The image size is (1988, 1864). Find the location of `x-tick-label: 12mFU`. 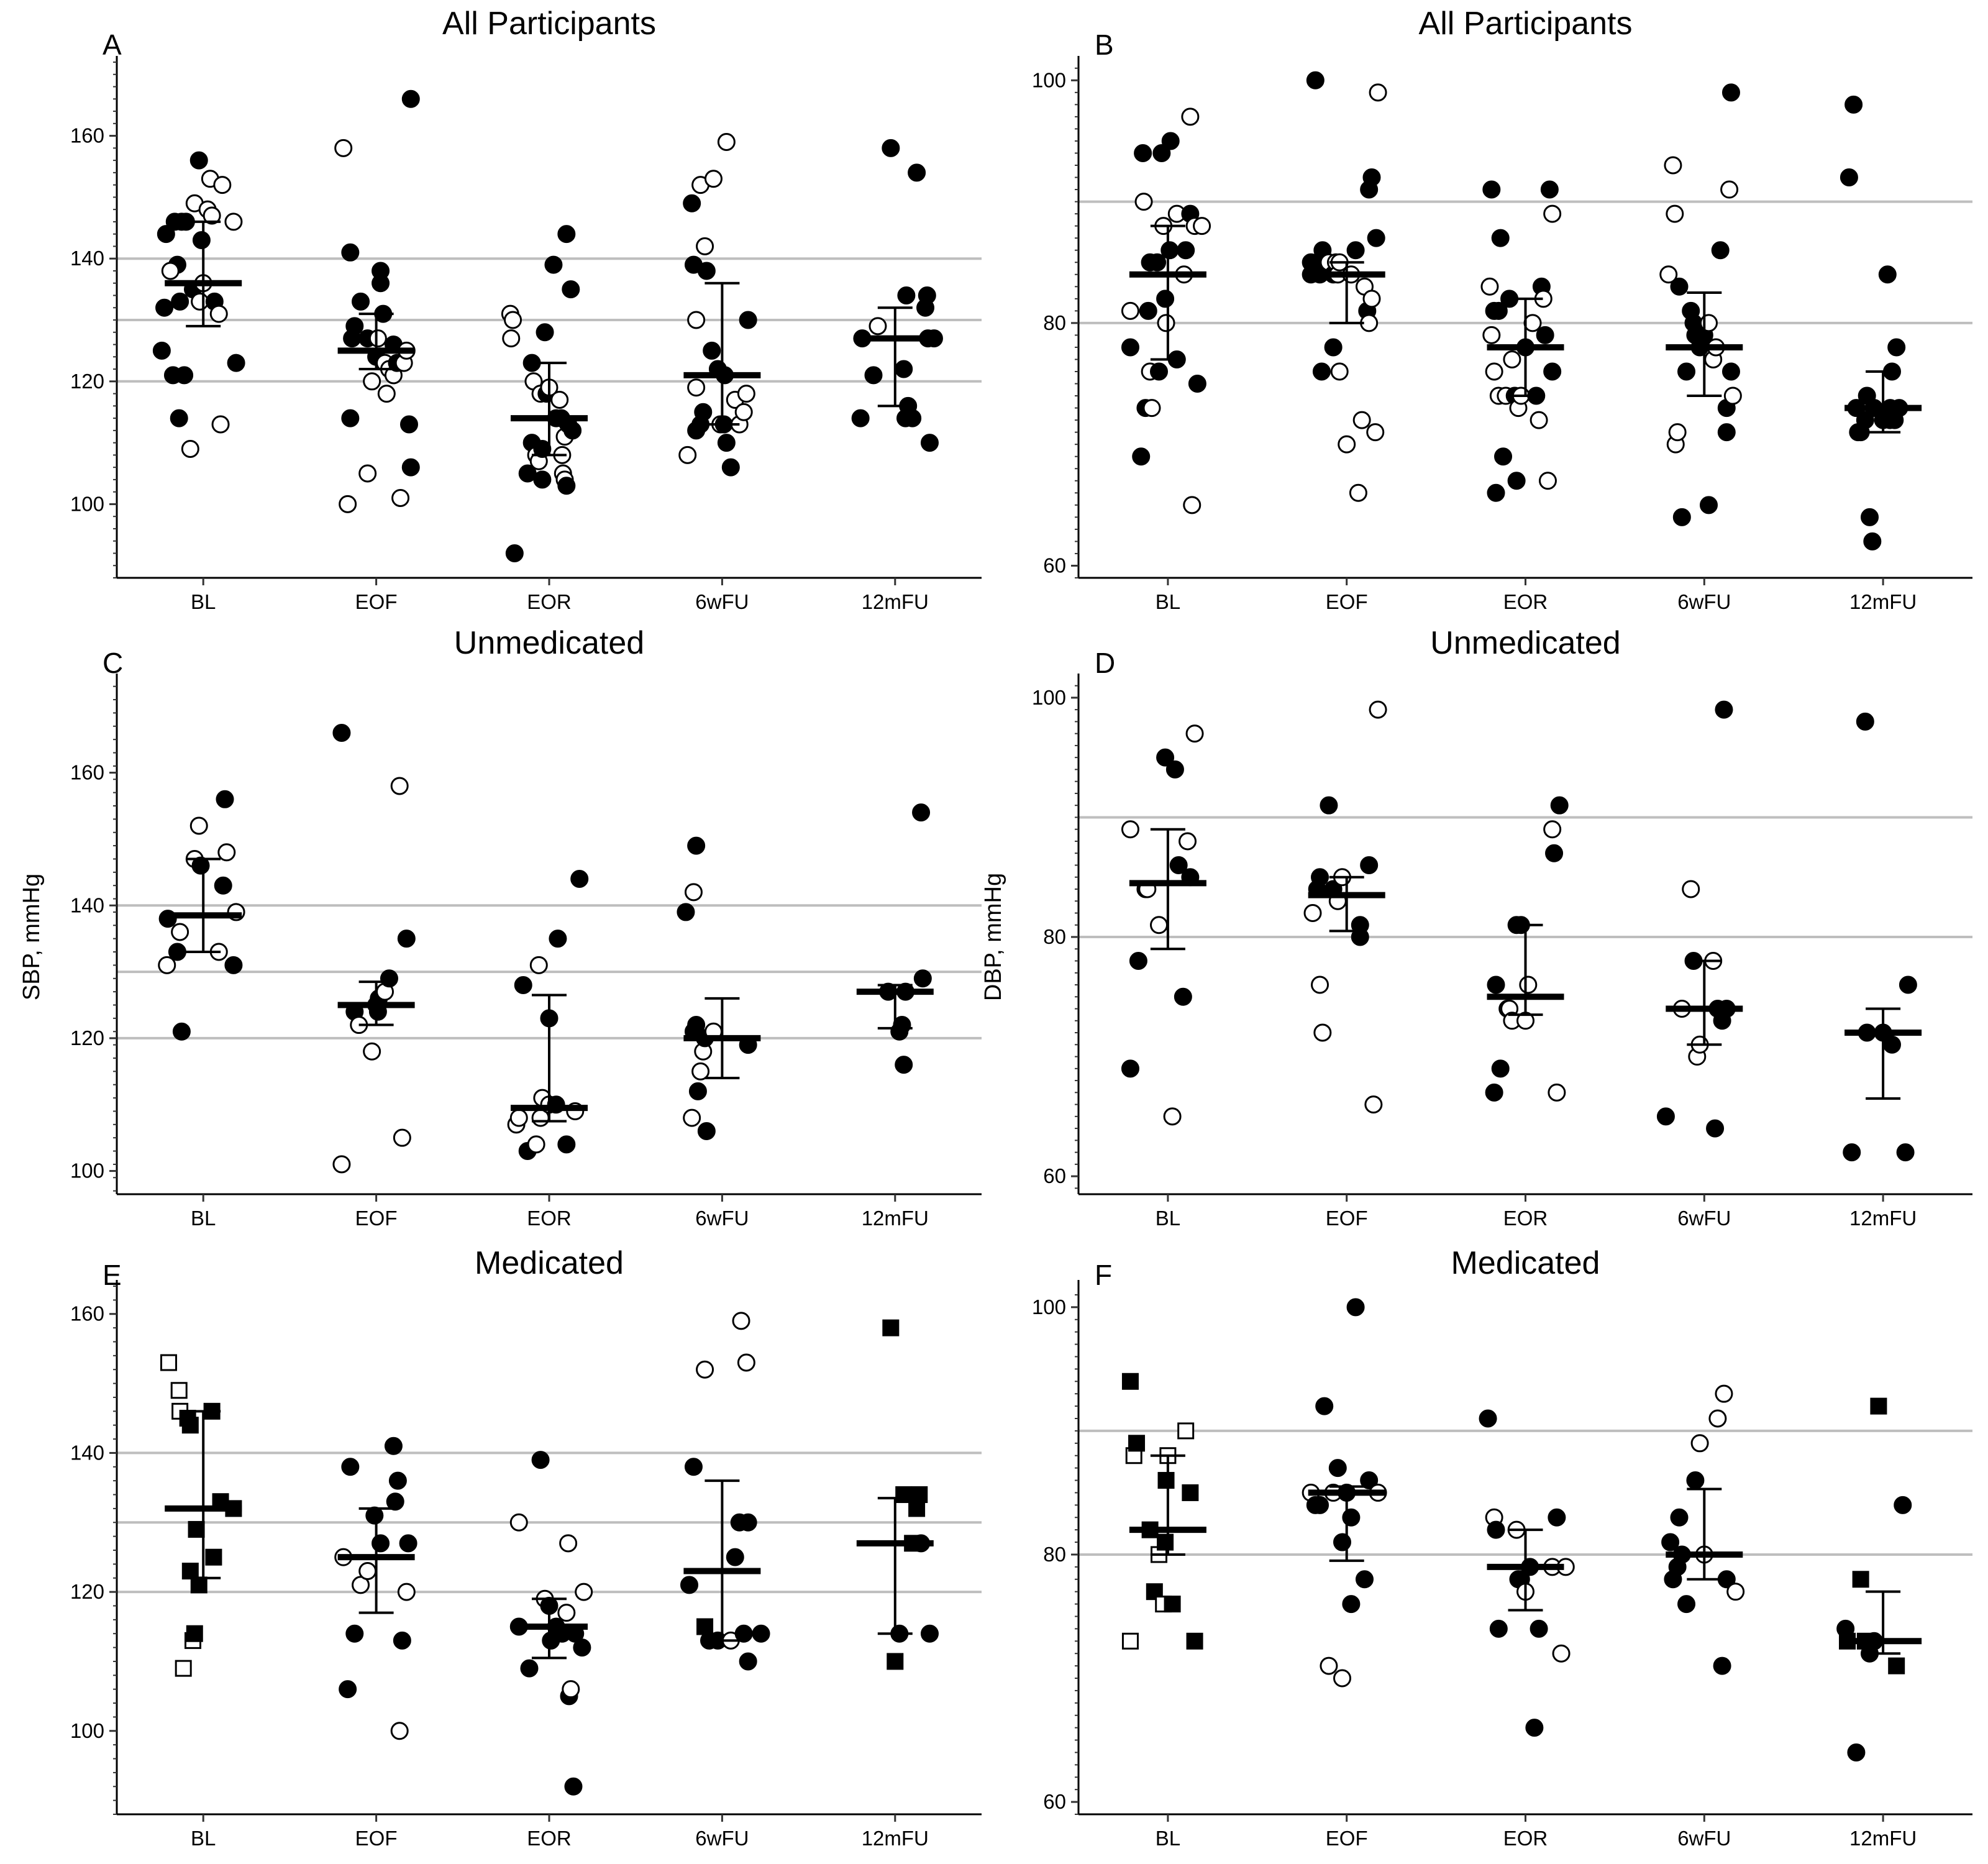

x-tick-label: 12mFU is located at coordinates (895, 1838).